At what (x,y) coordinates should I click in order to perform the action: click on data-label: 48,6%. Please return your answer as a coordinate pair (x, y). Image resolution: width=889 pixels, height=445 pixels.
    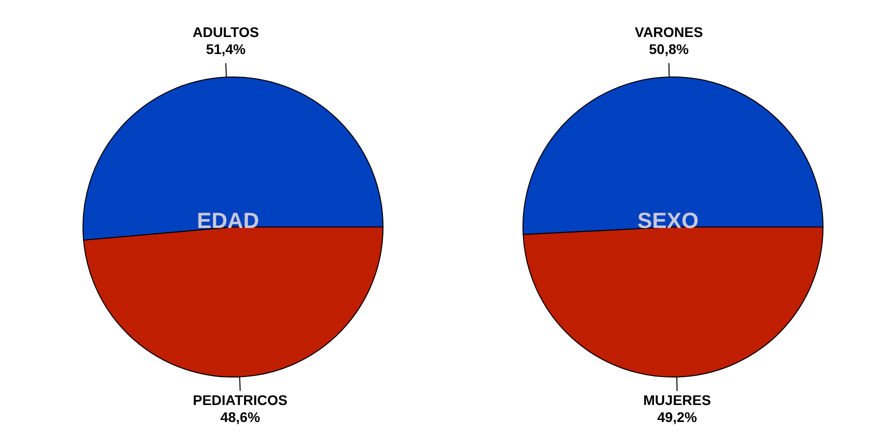
    Looking at the image, I should click on (240, 416).